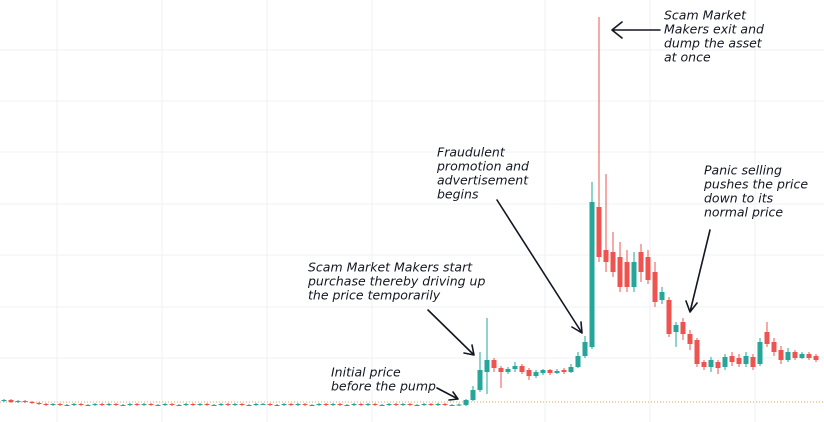 This screenshot has width=824, height=422. I want to click on annotation: purchase thereby driving up, so click(396, 281).